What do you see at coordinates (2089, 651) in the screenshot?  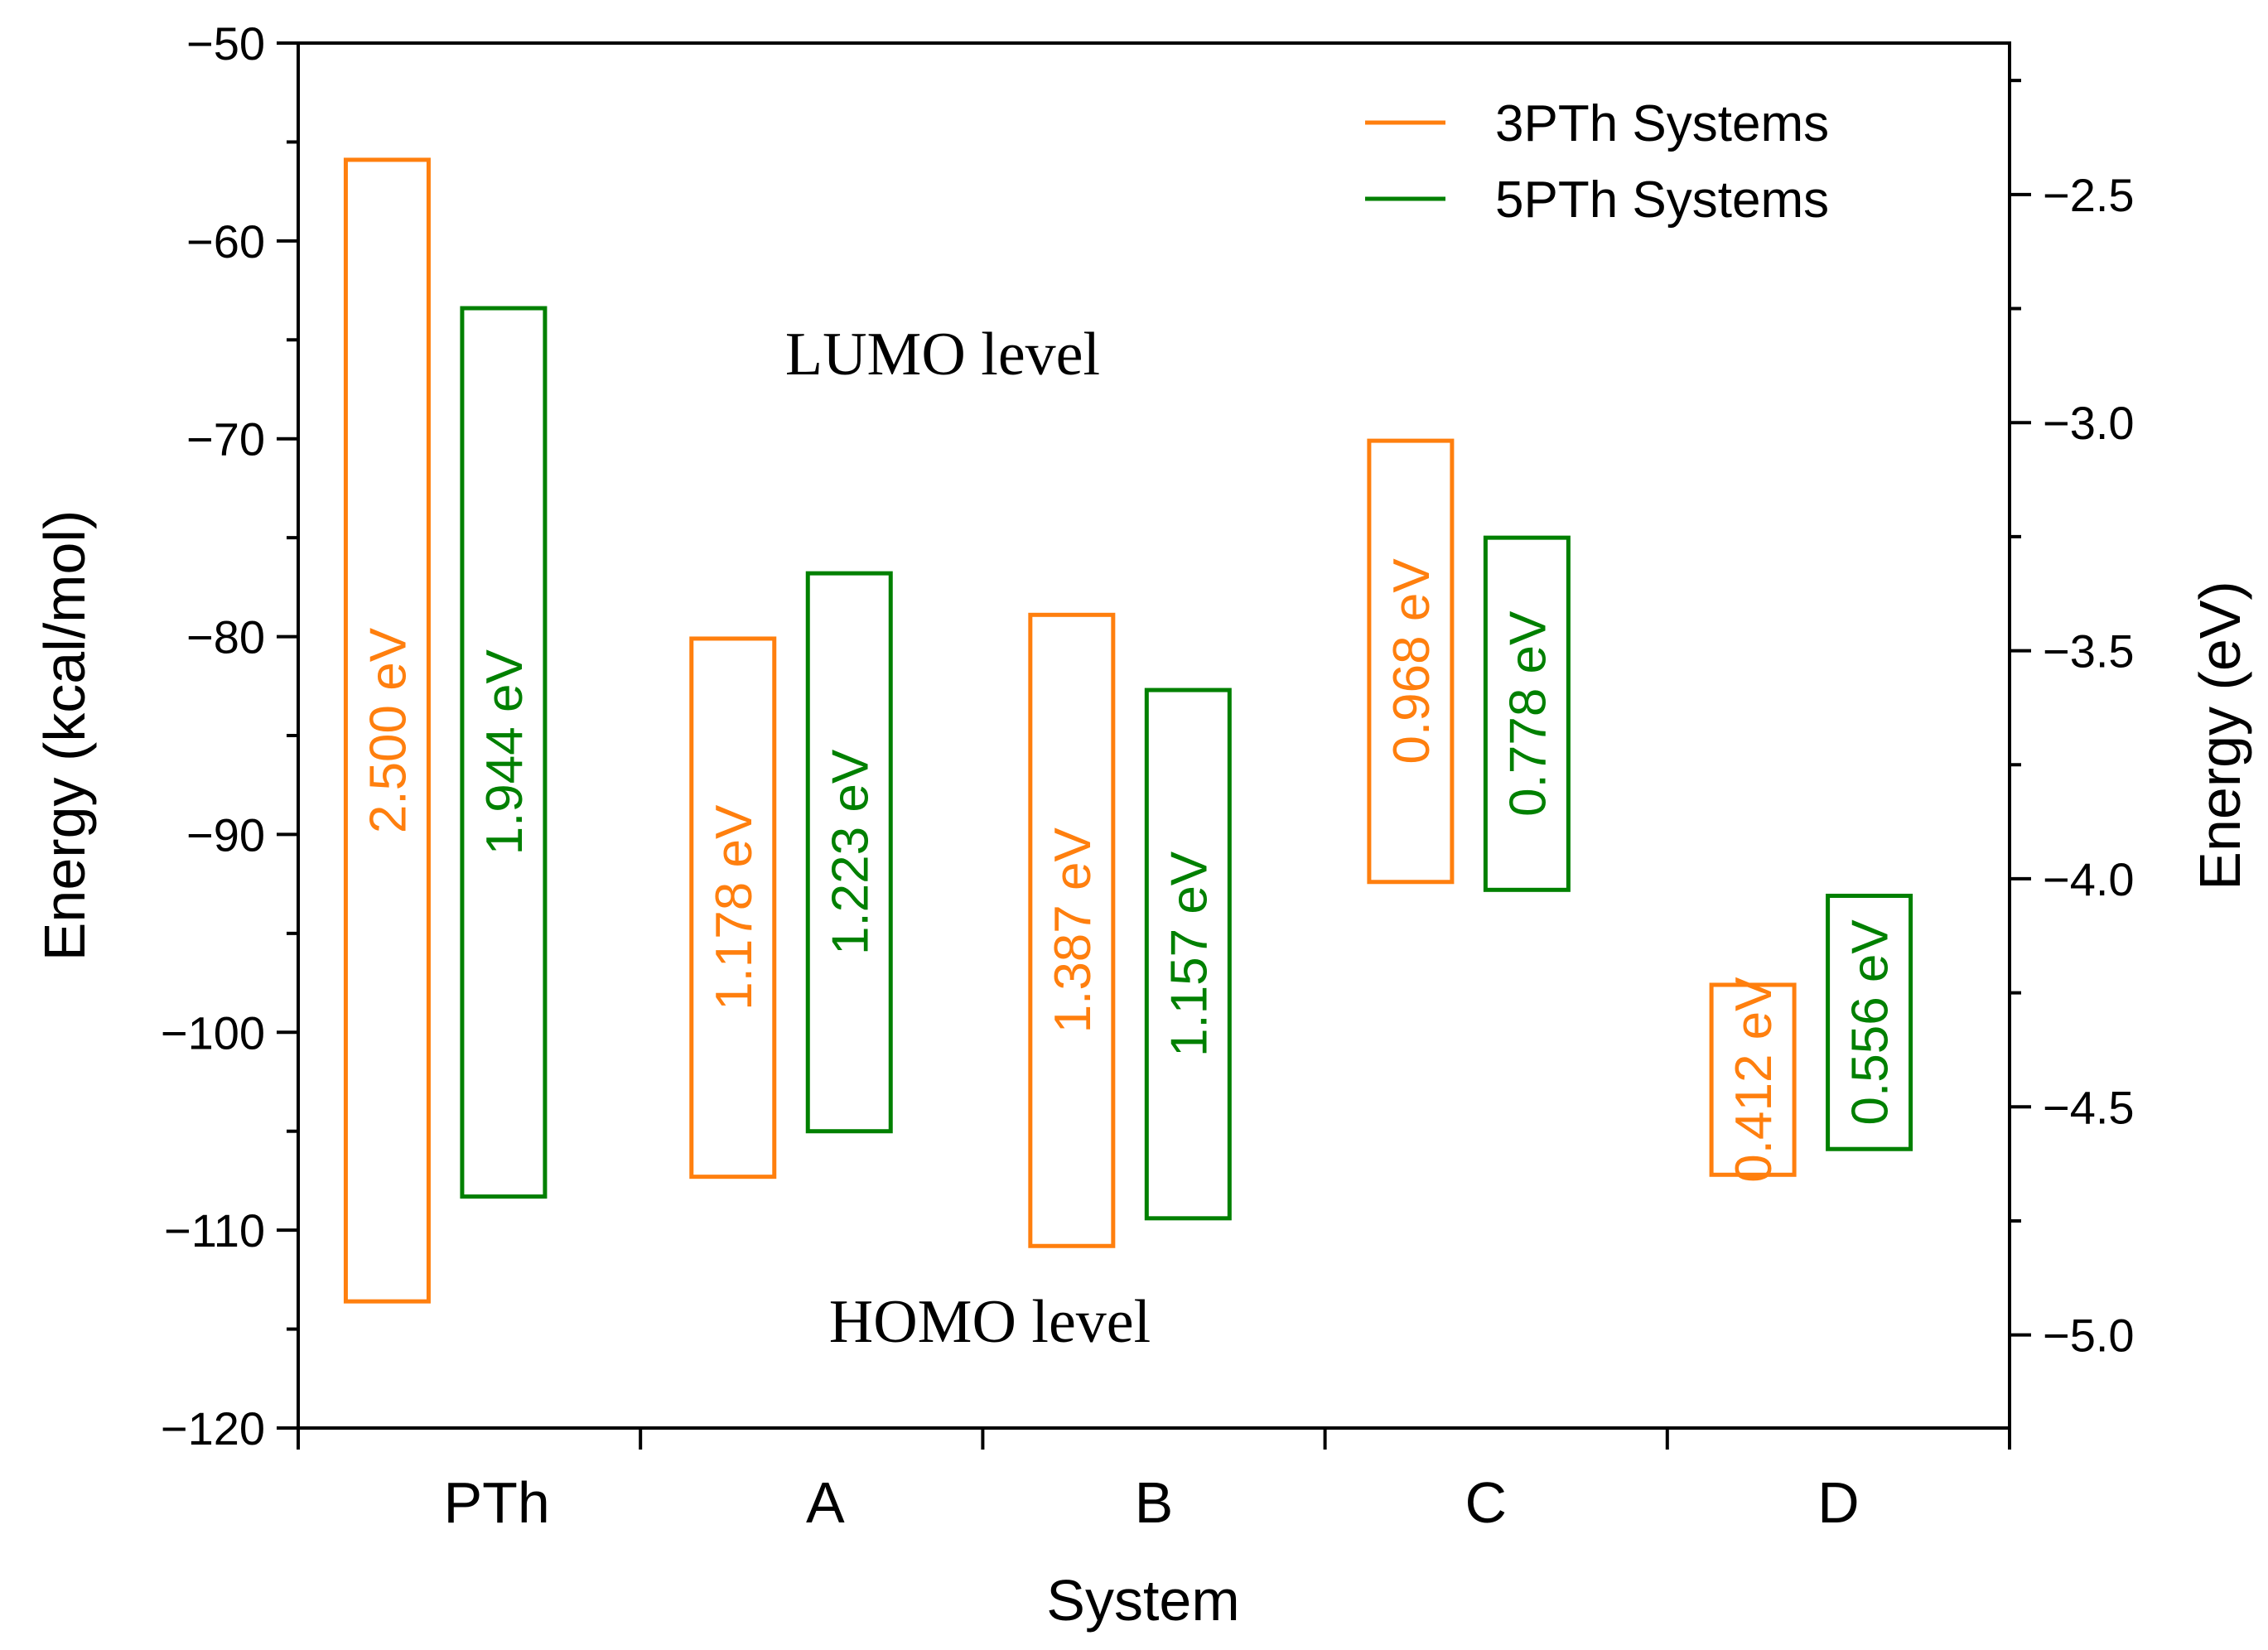 I see `y-tick-label-right: −3.5` at bounding box center [2089, 651].